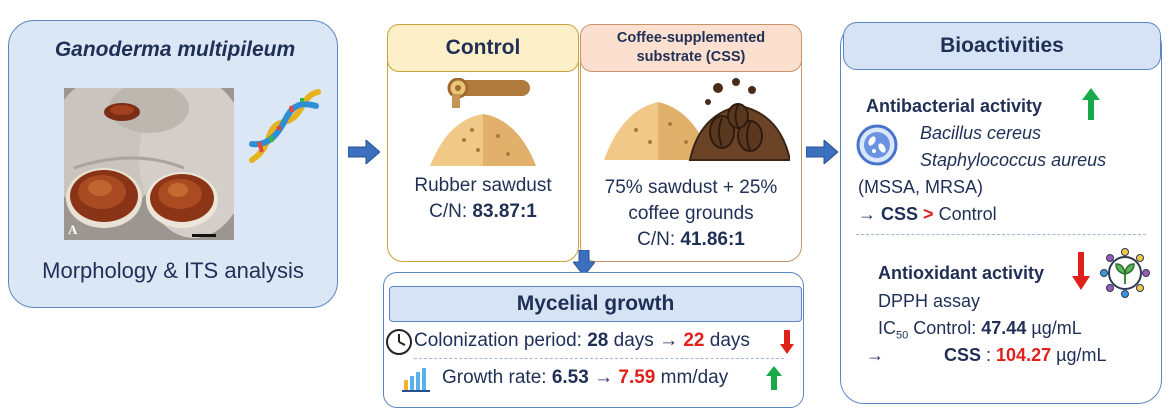 This screenshot has width=1173, height=415. What do you see at coordinates (691, 38) in the screenshot?
I see `css-header-line1: Coffee-supplemented` at bounding box center [691, 38].